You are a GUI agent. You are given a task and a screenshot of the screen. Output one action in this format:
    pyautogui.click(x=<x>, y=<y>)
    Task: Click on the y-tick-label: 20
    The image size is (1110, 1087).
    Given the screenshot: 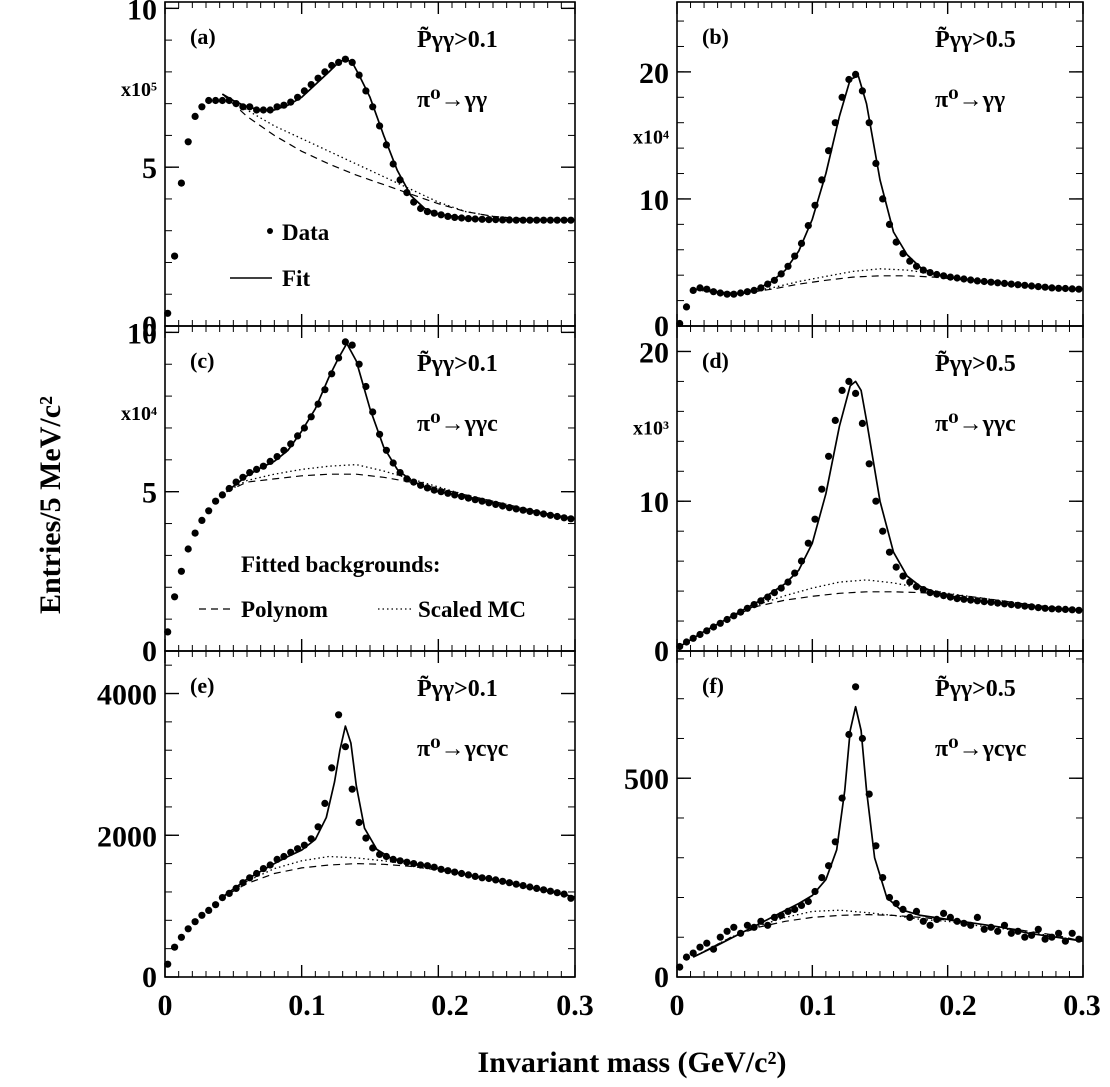 What is the action you would take?
    pyautogui.click(x=654, y=352)
    